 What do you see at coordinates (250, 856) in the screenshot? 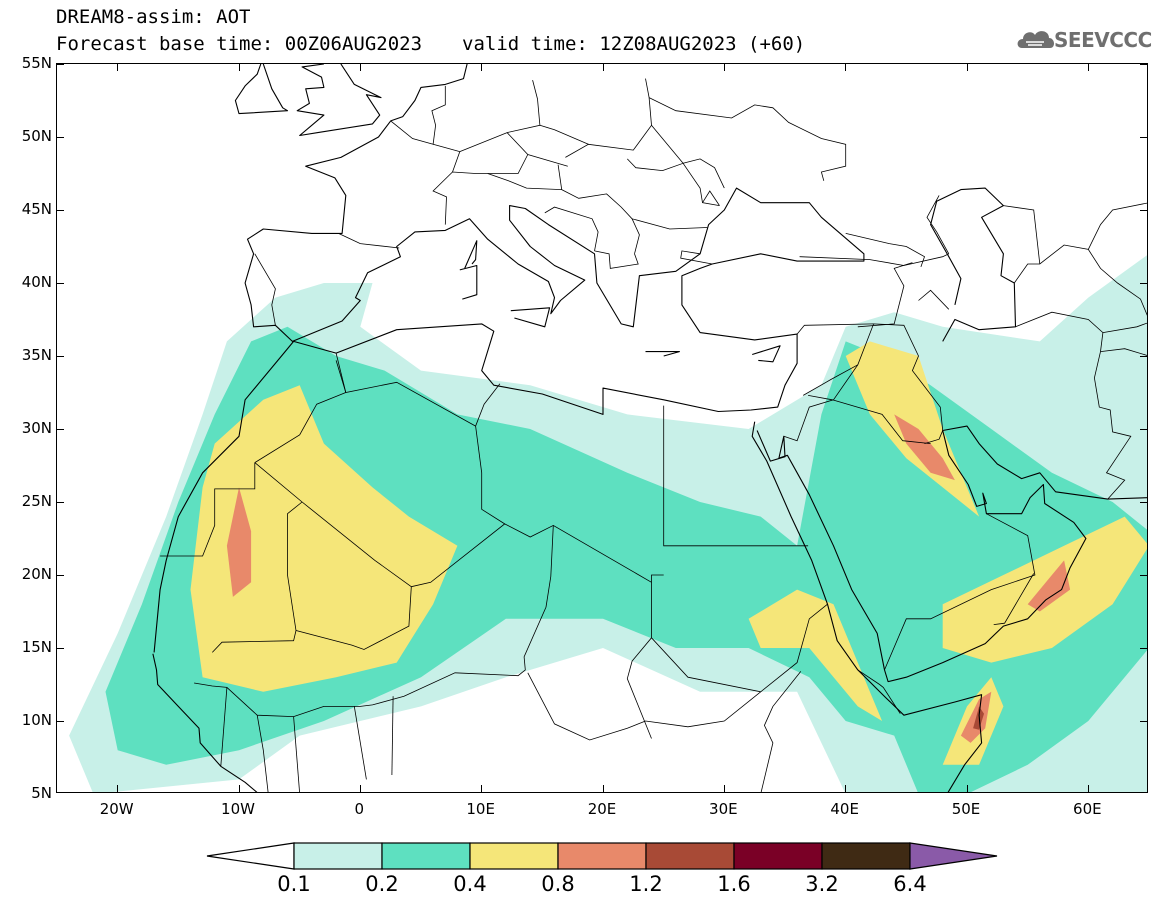
I see `colorbar-under-triangle` at bounding box center [250, 856].